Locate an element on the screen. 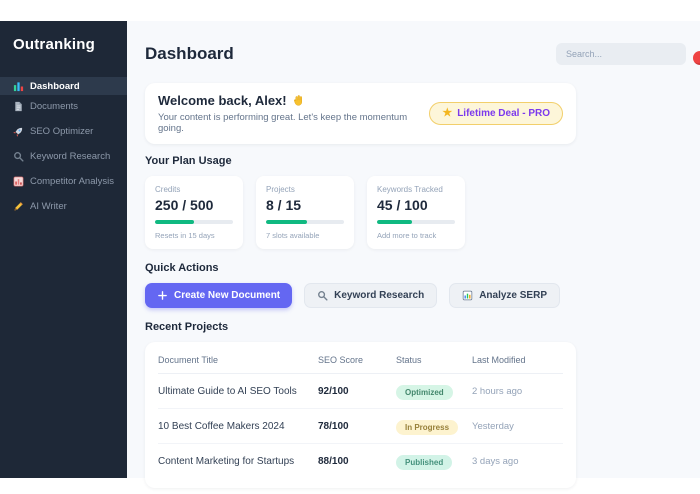 The height and width of the screenshot is (494, 700). plus-icon is located at coordinates (162, 295).